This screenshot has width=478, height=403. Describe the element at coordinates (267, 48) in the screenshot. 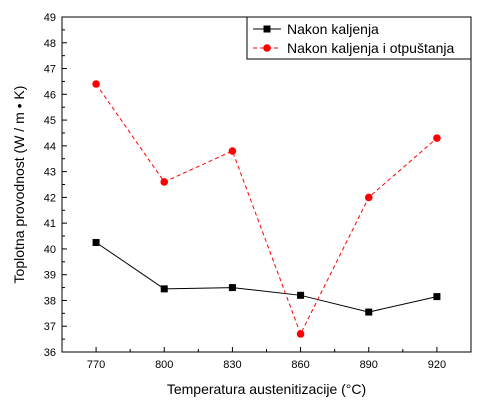

I see `legend-marker-circle` at that location.